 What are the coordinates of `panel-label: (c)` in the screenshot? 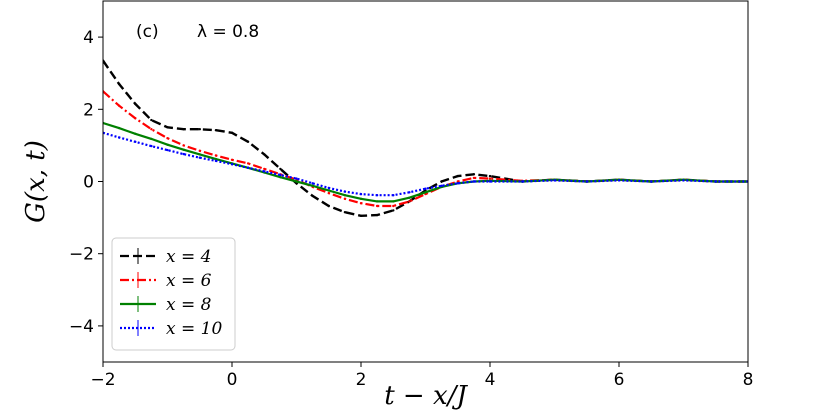 It's located at (147, 32).